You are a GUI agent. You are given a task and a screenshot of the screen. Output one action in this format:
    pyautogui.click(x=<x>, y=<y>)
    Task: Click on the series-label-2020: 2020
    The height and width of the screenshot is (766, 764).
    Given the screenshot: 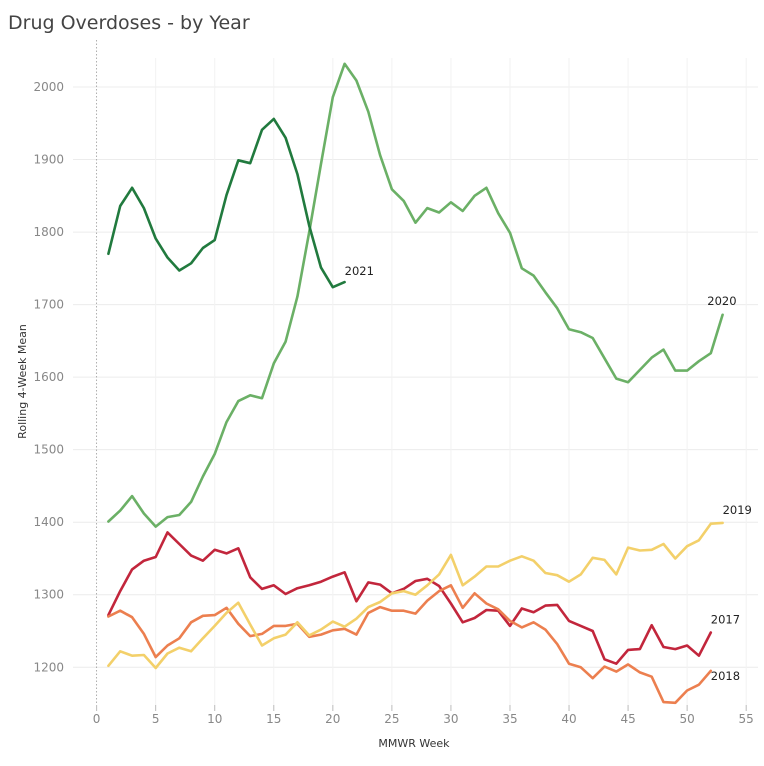 What is the action you would take?
    pyautogui.click(x=721, y=301)
    